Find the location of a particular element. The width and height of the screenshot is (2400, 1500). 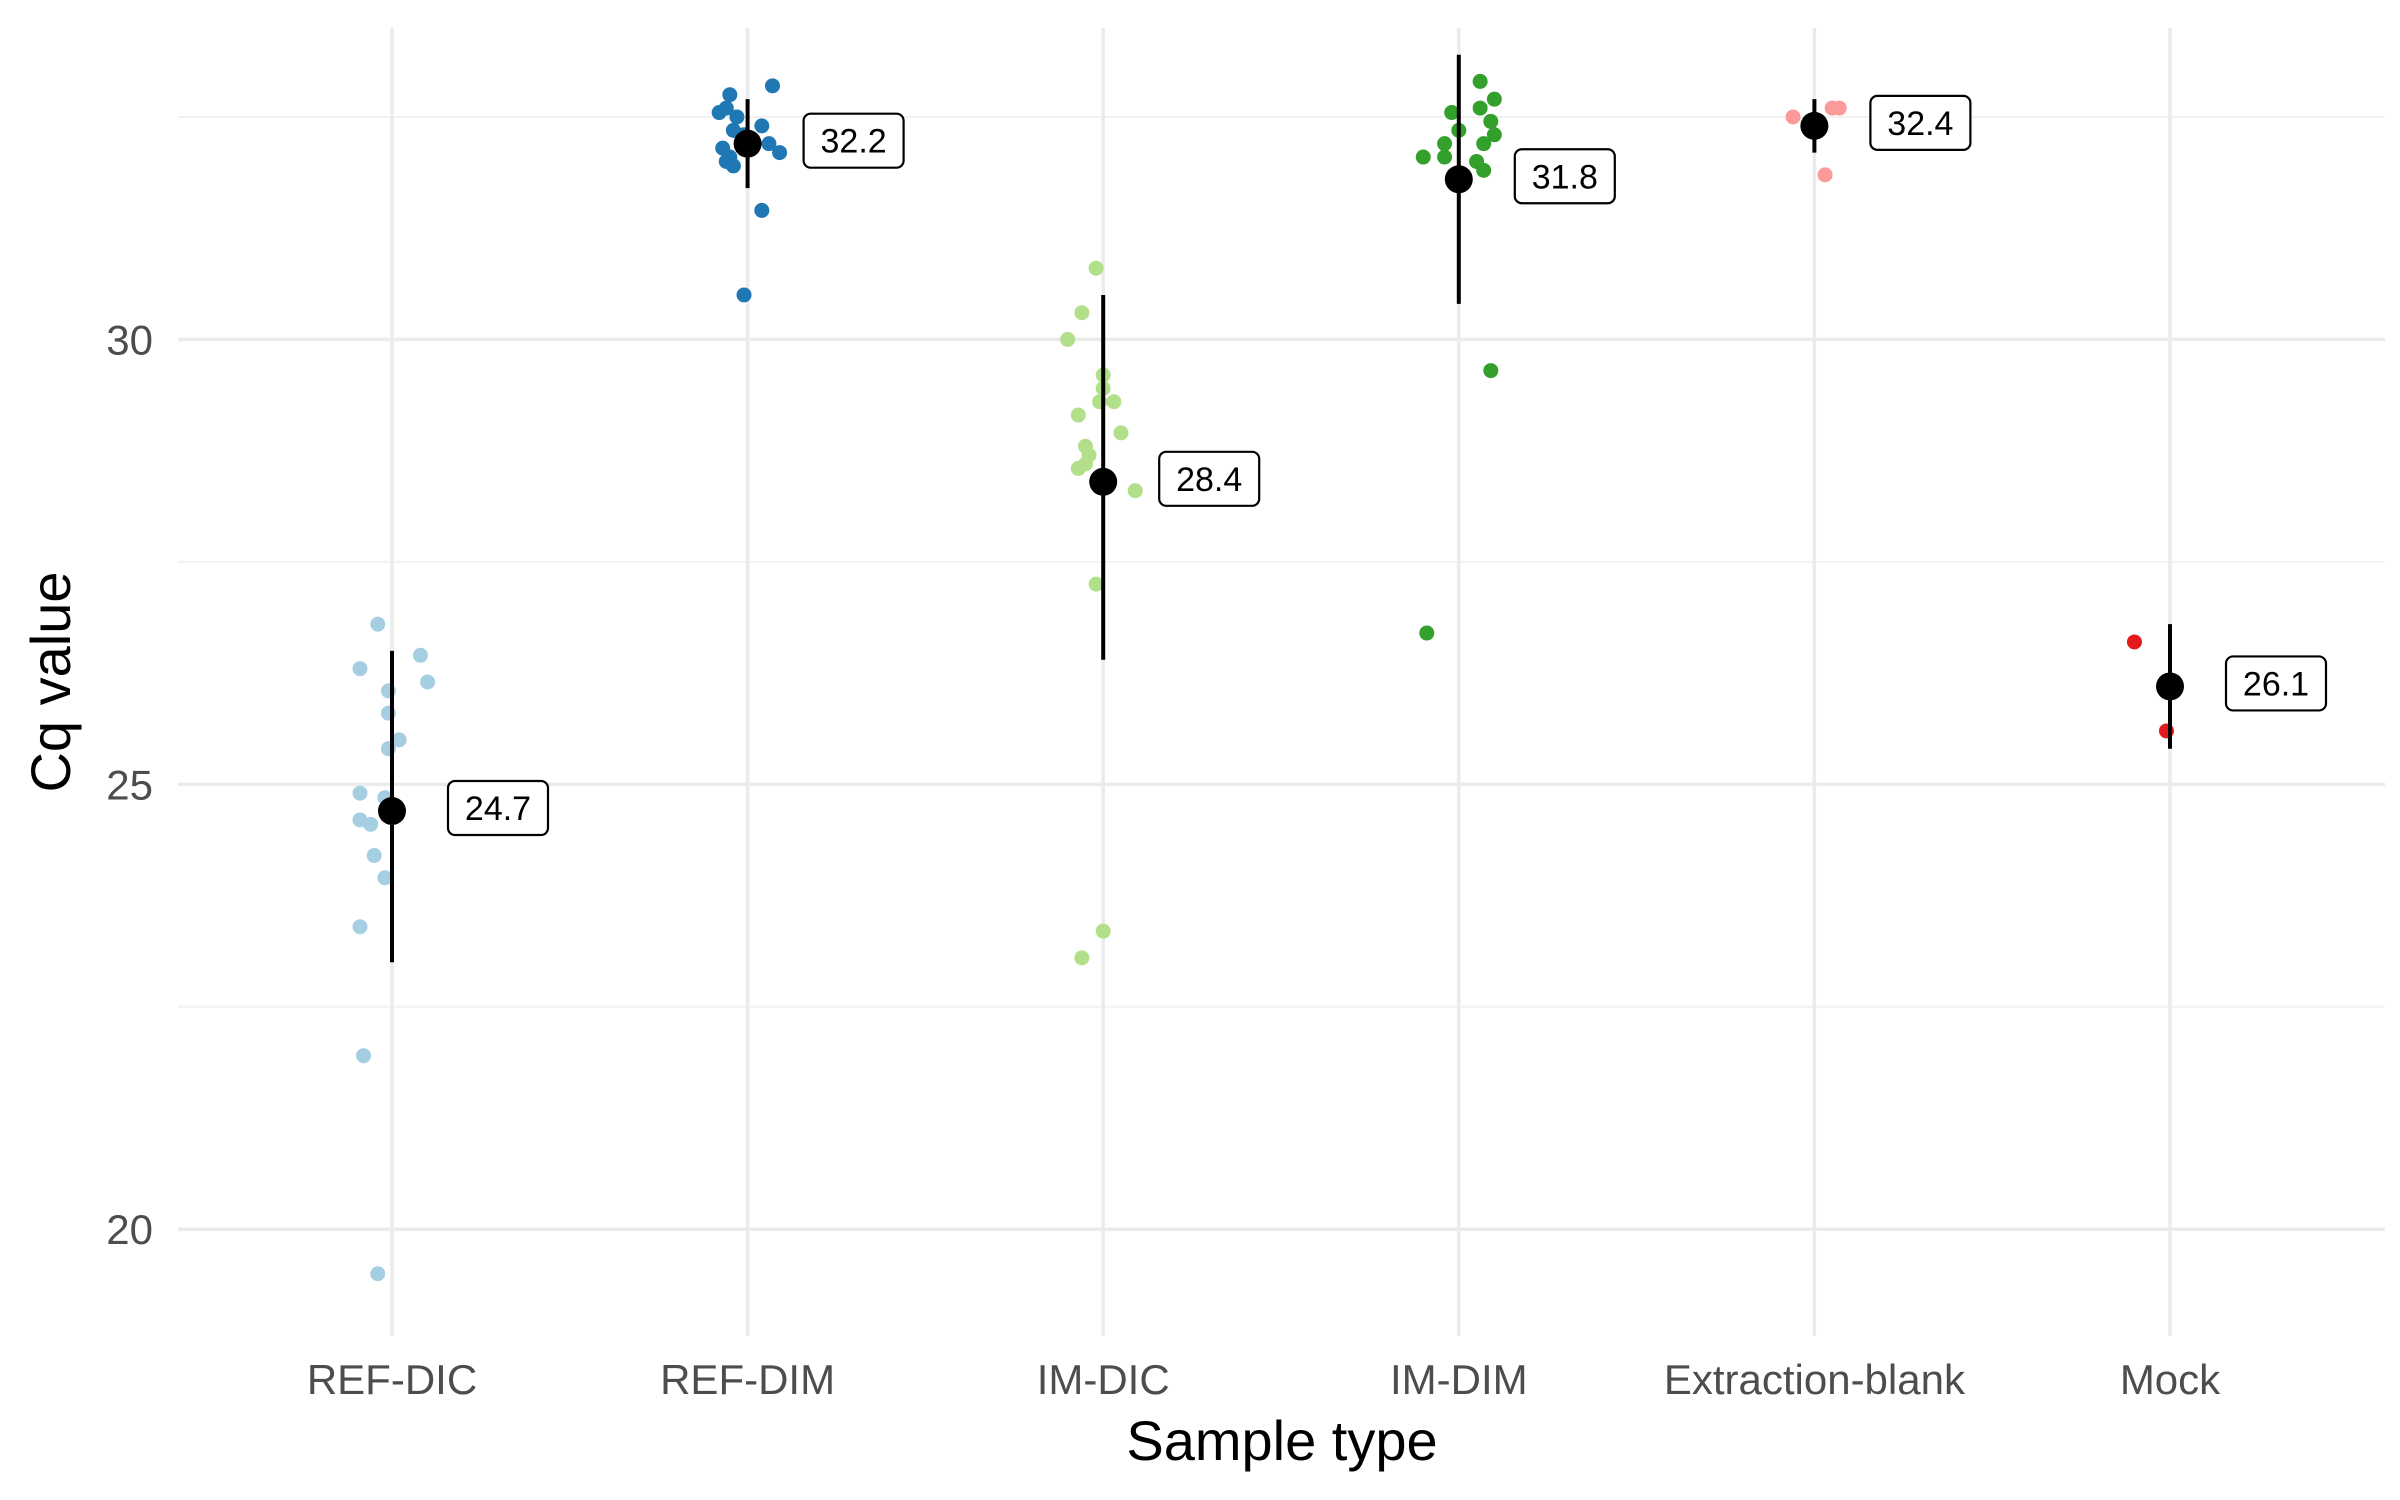

mean-label: 32.2 is located at coordinates (854, 142).